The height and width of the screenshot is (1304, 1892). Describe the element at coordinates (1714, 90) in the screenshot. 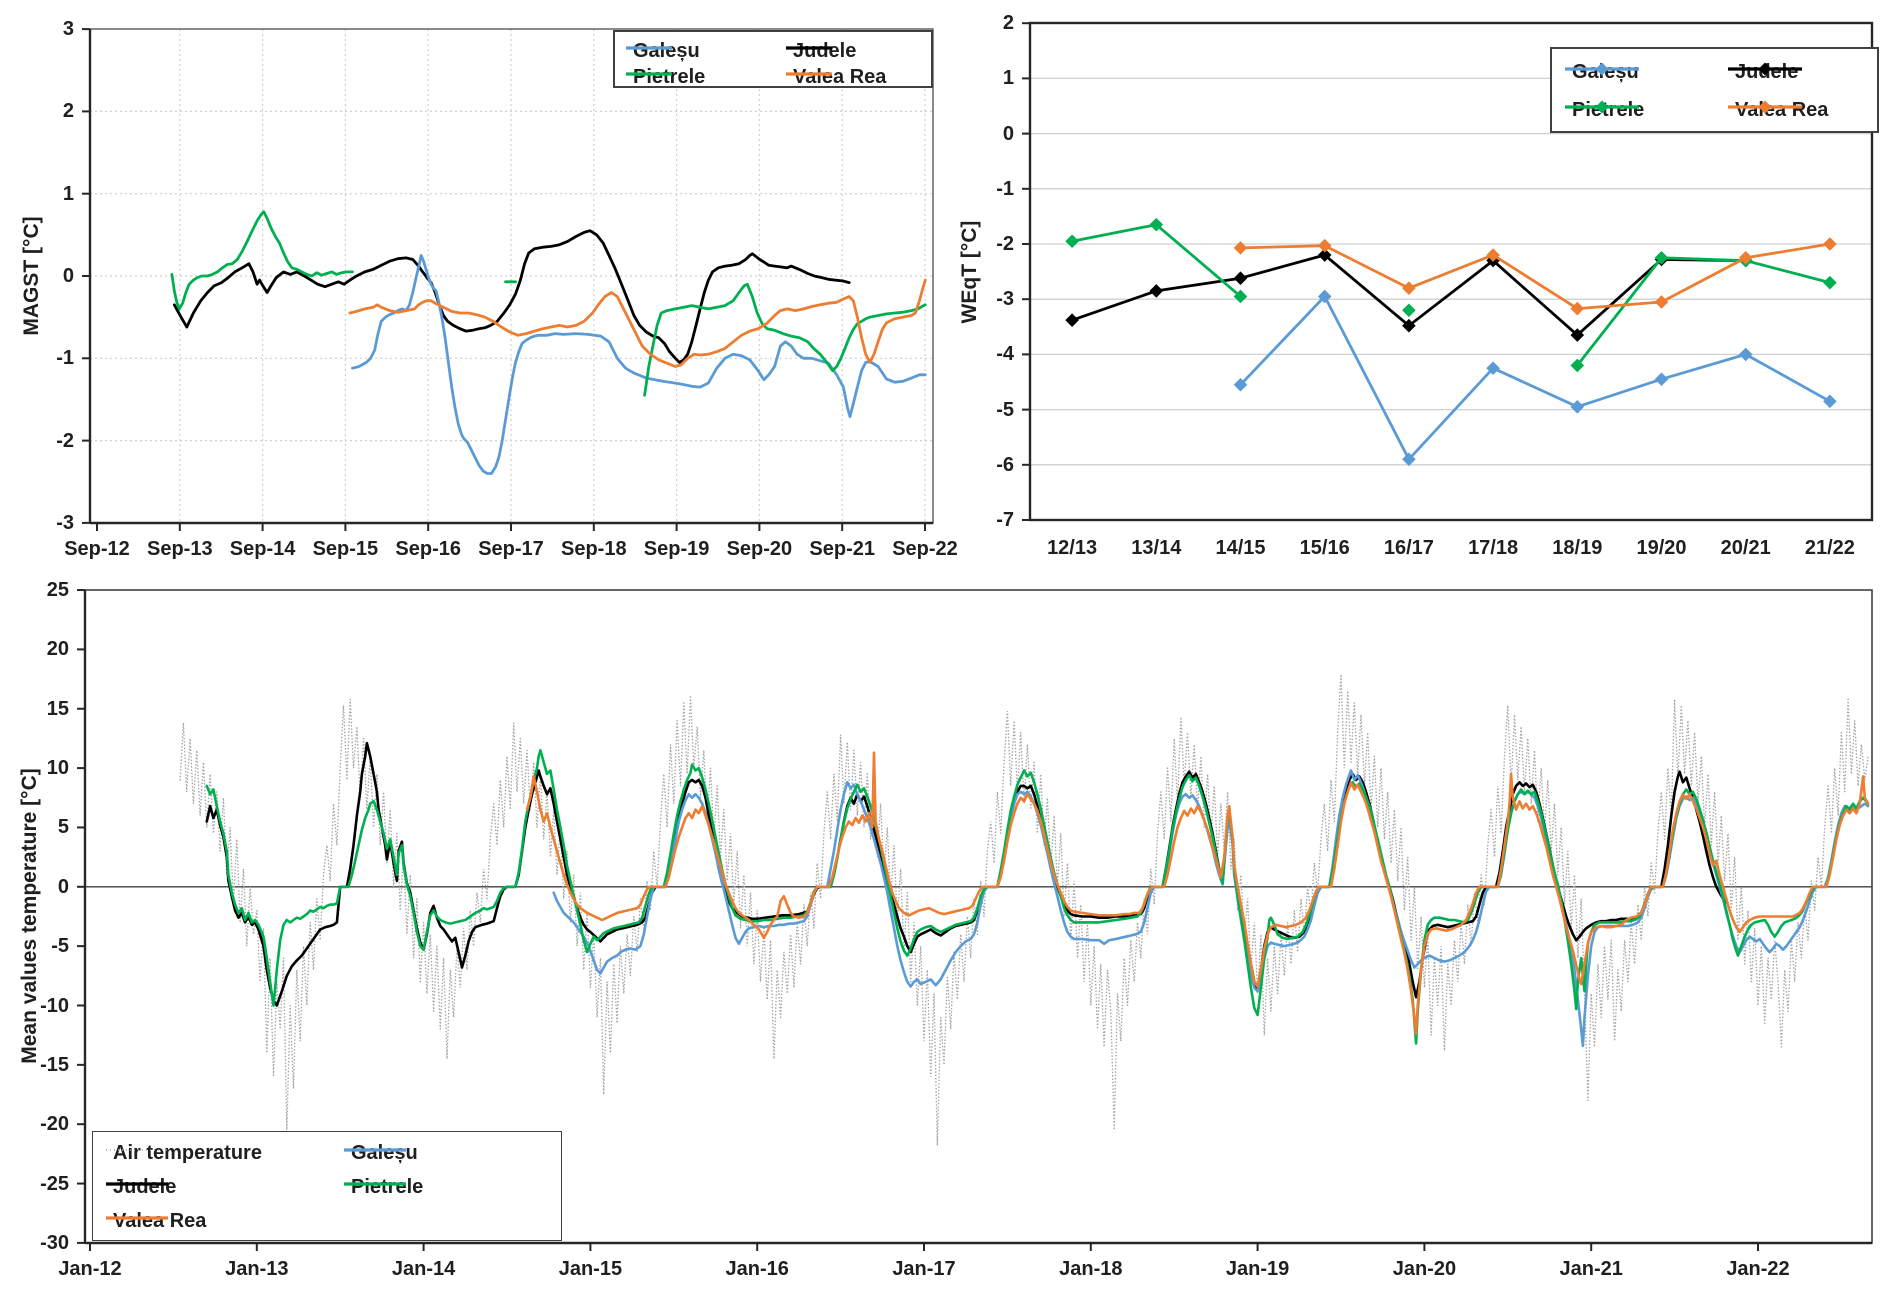

I see `weqt-legend: Galeșu Judele Pietrele Valea Rea` at that location.